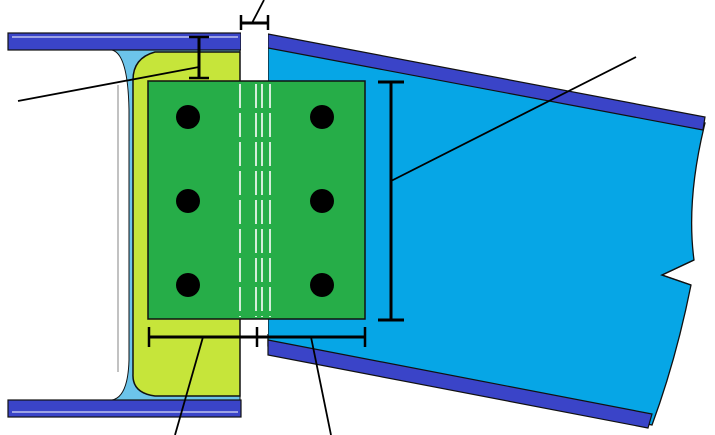 This screenshot has height=435, width=715. I want to click on gap-leader, so click(258, 12).